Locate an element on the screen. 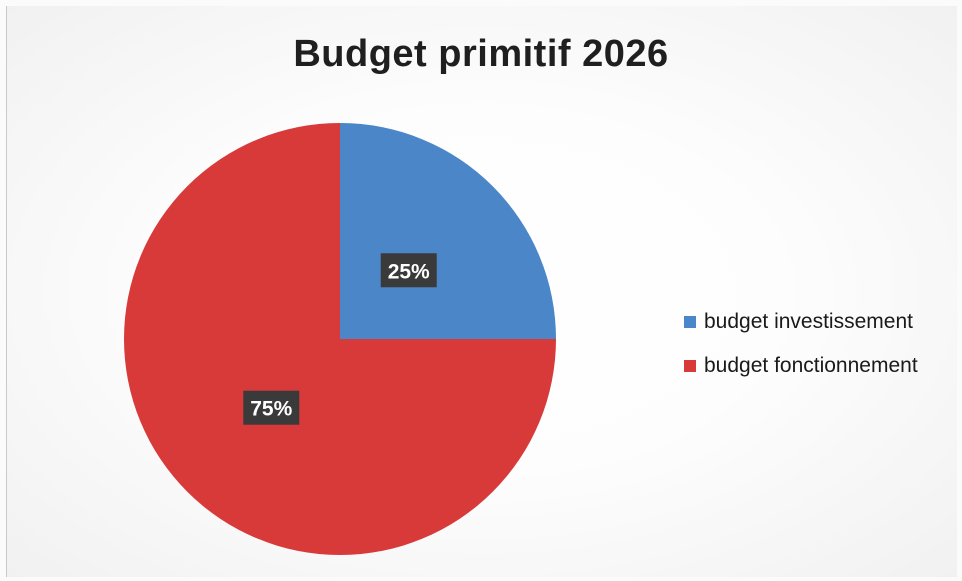  legend-label-fonctionnement: budget fonctionnement is located at coordinates (811, 365).